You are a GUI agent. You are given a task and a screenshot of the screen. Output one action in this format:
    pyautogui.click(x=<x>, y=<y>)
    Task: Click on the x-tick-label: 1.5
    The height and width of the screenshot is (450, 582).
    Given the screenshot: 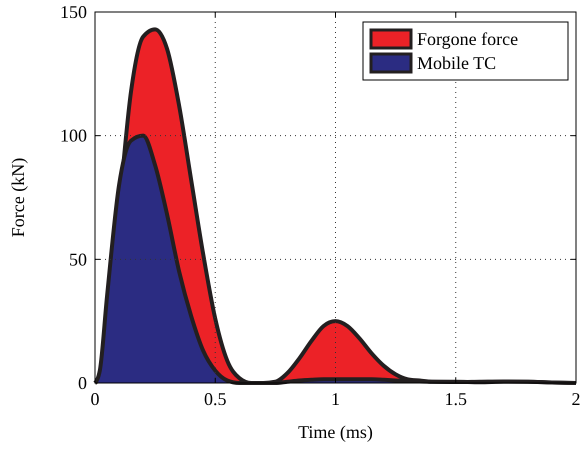 What is the action you would take?
    pyautogui.click(x=455, y=399)
    